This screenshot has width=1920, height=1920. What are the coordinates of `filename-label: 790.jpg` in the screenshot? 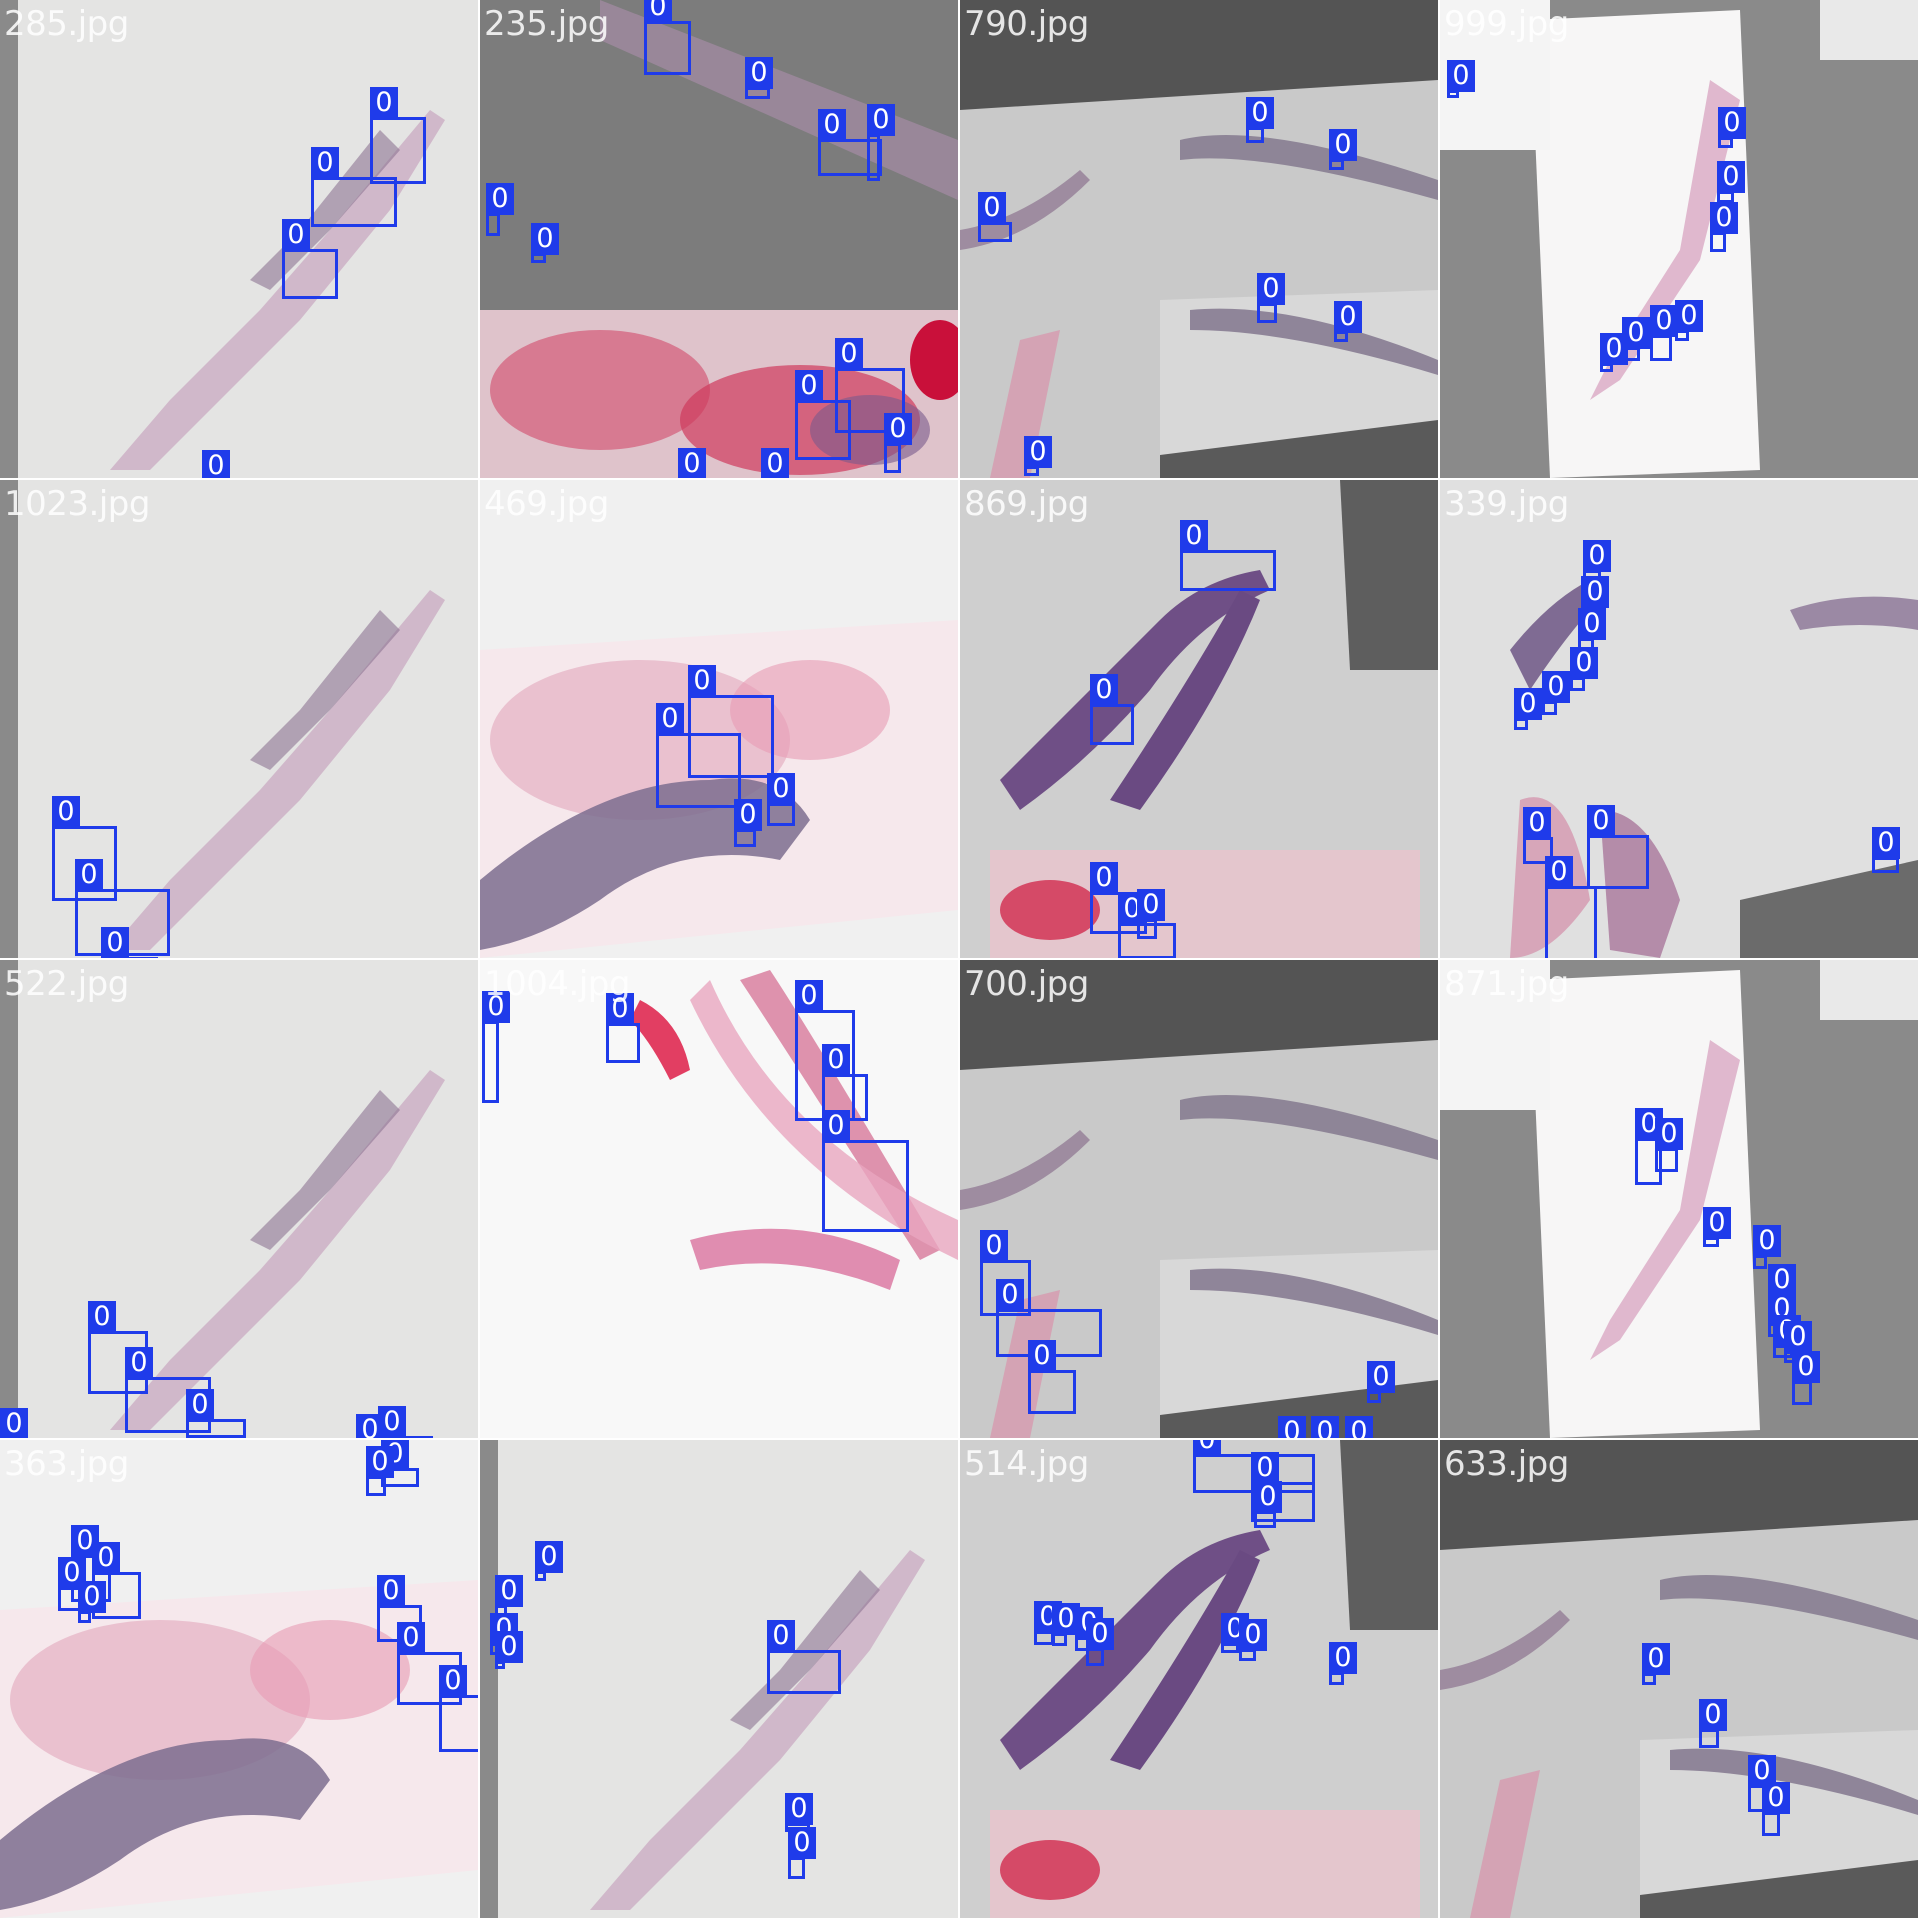 It's located at (1026, 24).